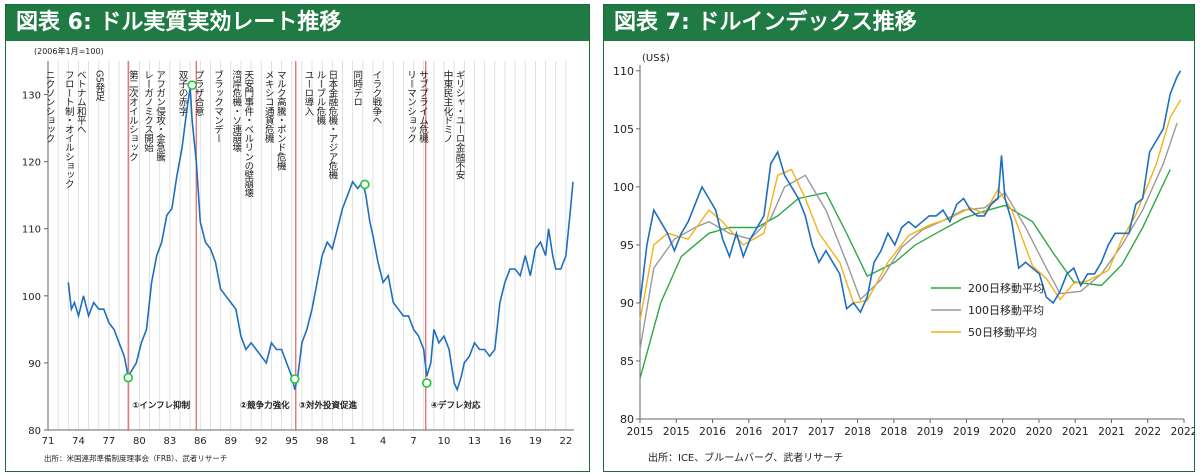  Describe the element at coordinates (328, 405) in the screenshot. I see `phase-label: ③対外投資促進` at that location.